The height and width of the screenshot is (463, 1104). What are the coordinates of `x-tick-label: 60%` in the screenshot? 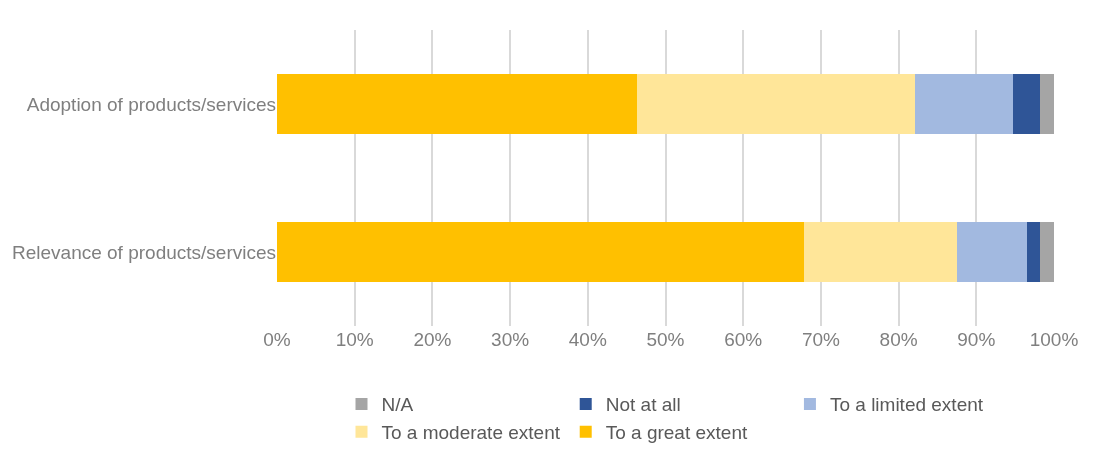 It's located at (743, 339).